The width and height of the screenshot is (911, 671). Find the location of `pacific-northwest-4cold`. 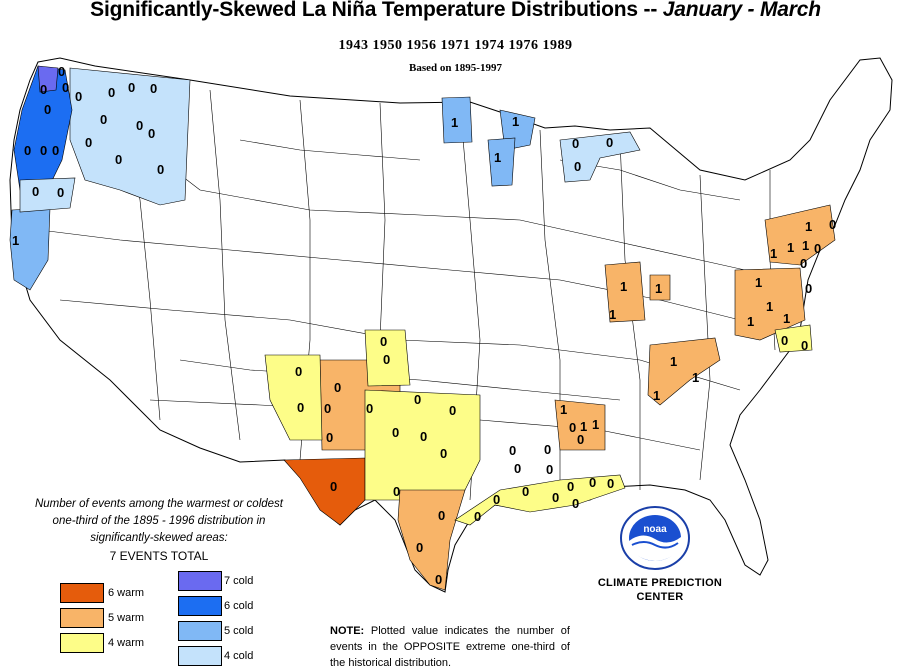

pacific-northwest-4cold is located at coordinates (130, 136).